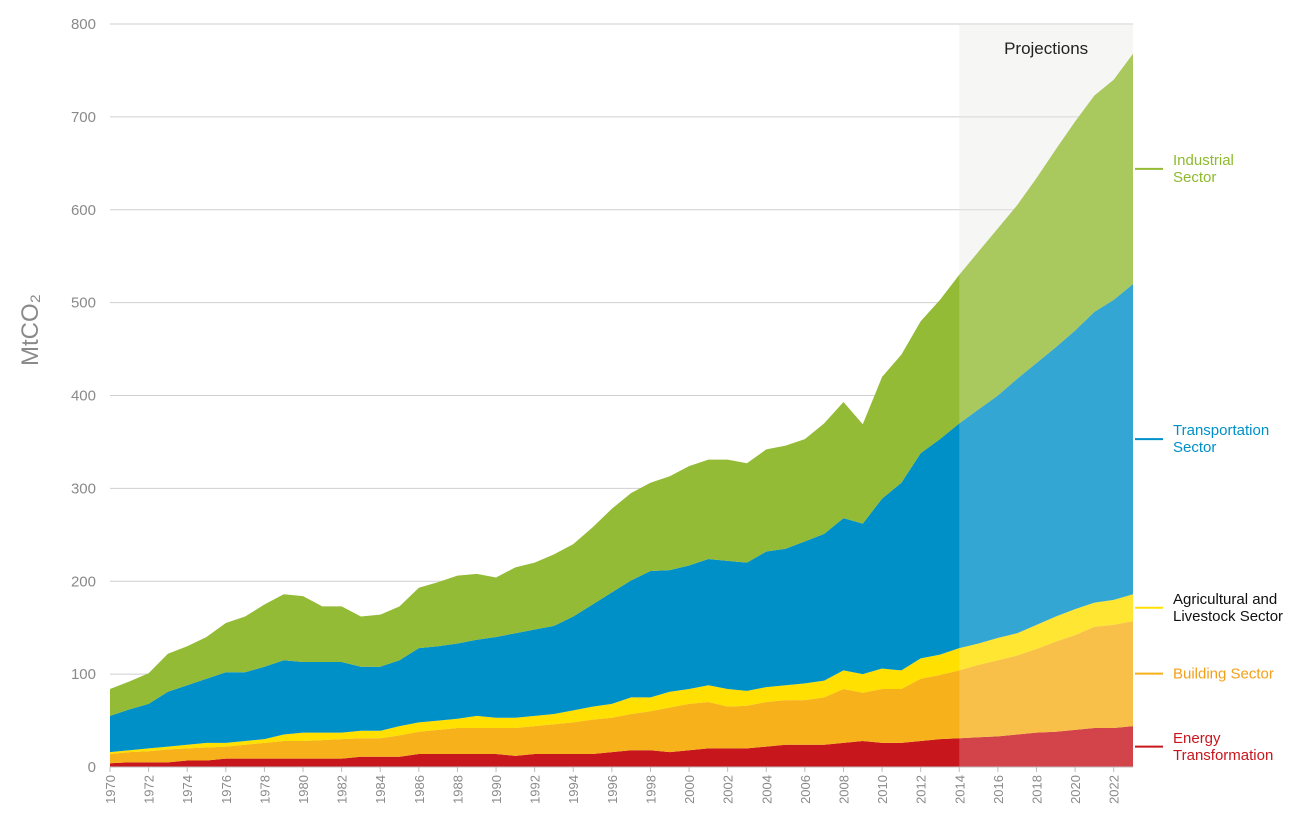 This screenshot has height=815, width=1302. I want to click on x-tick-label: 1998, so click(650, 789).